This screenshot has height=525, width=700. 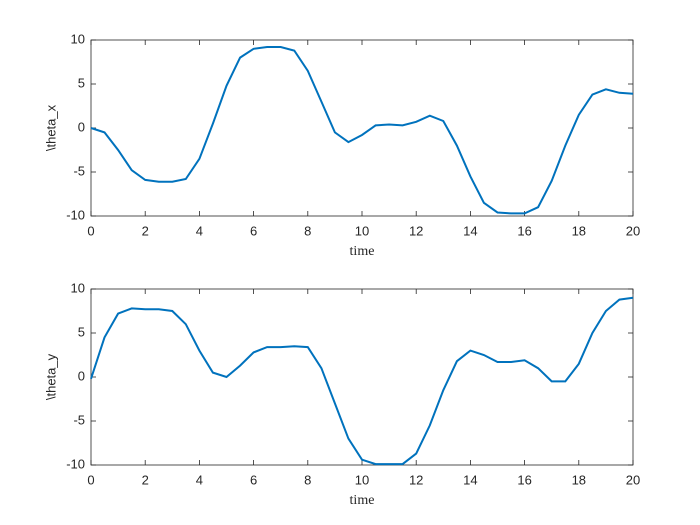 What do you see at coordinates (50, 127) in the screenshot?
I see `y-axis-label: \theta_x` at bounding box center [50, 127].